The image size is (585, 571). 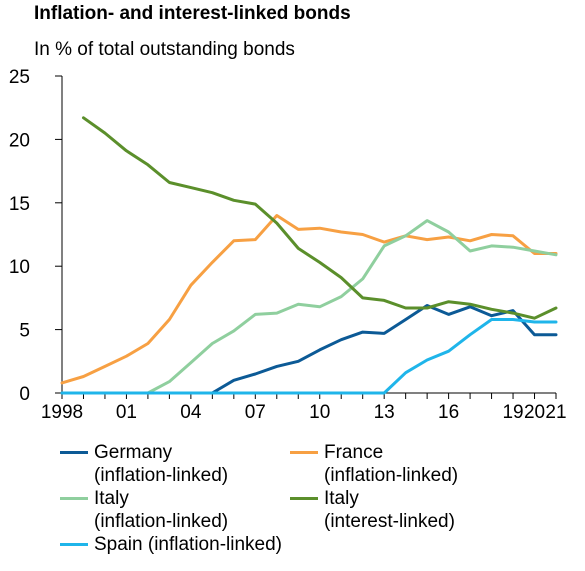 I want to click on chart-subtitle: In % of total outstanding bonds, so click(x=164, y=49).